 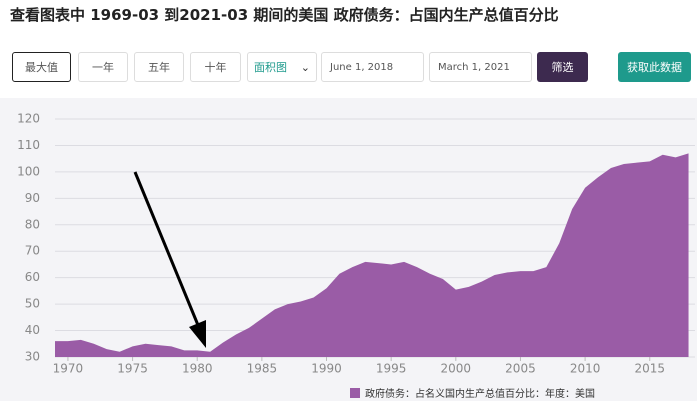 What do you see at coordinates (132, 369) in the screenshot?
I see `x-tick-label: 1975` at bounding box center [132, 369].